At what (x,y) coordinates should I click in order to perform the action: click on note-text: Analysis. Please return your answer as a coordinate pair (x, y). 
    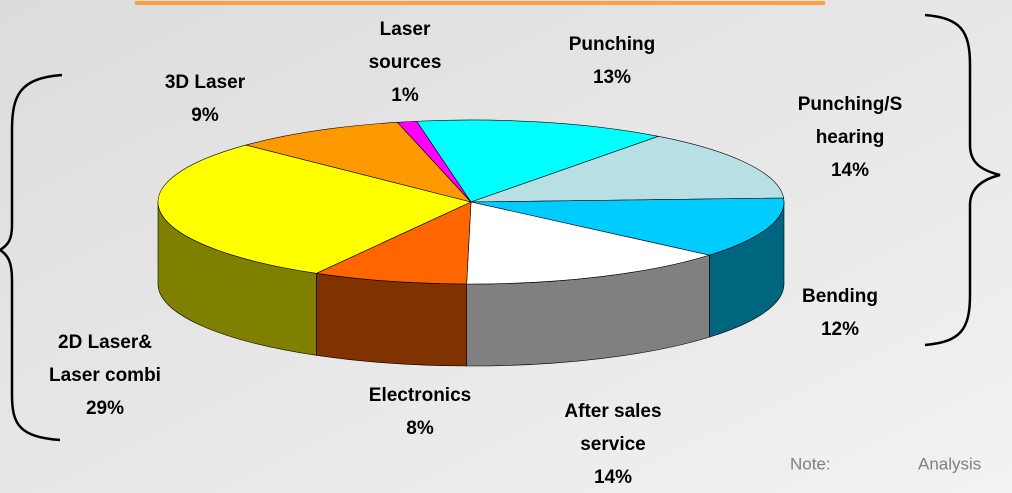
    Looking at the image, I should click on (949, 463).